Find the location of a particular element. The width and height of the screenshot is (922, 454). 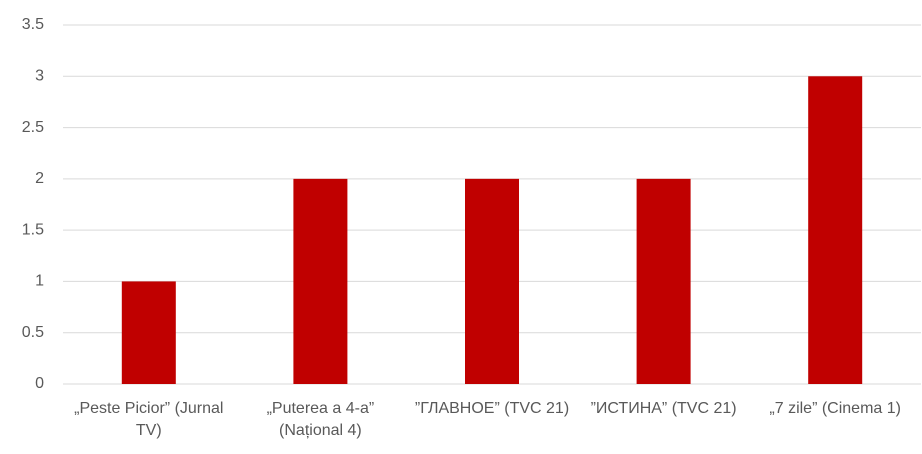

y-tick-label: 3.5 is located at coordinates (33, 24).